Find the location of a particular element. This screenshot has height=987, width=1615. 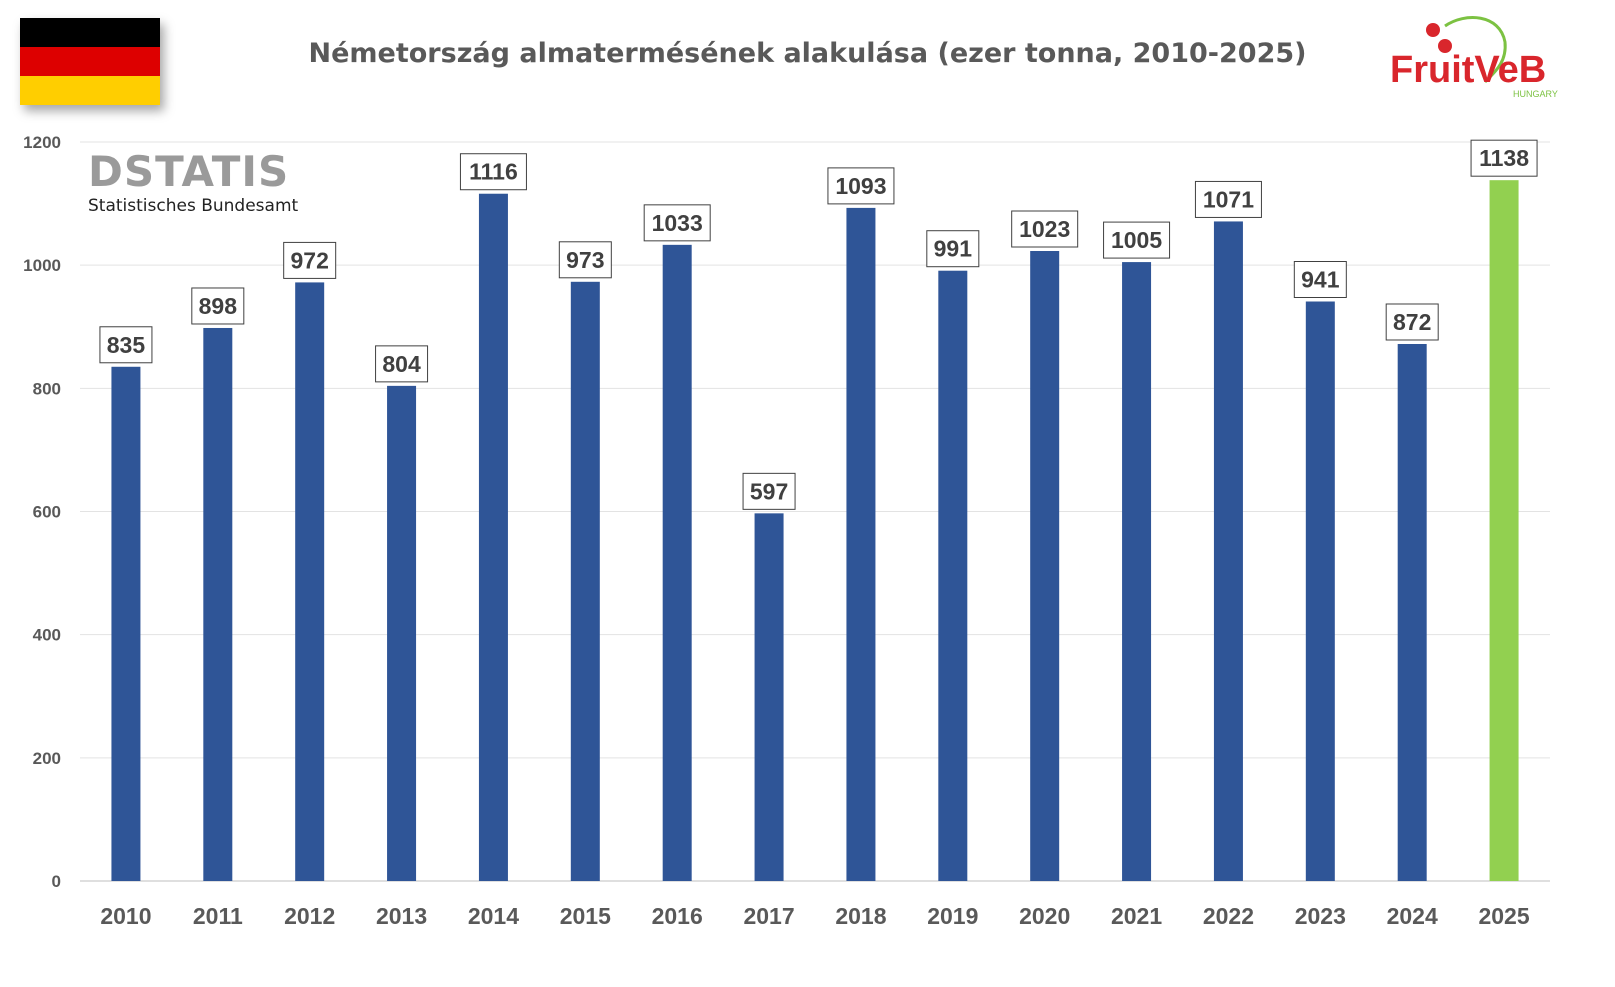

data-label: 835 is located at coordinates (126, 345).